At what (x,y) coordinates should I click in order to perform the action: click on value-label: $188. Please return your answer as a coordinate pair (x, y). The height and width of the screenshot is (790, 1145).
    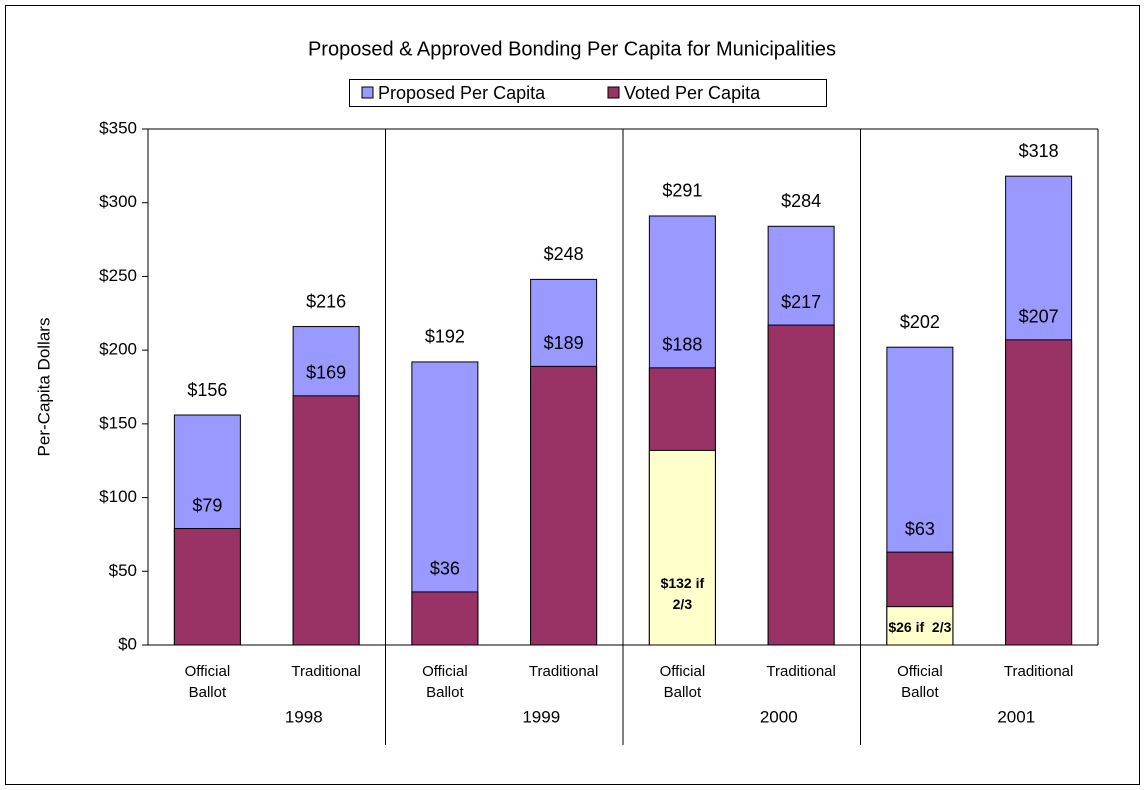
    Looking at the image, I should click on (682, 345).